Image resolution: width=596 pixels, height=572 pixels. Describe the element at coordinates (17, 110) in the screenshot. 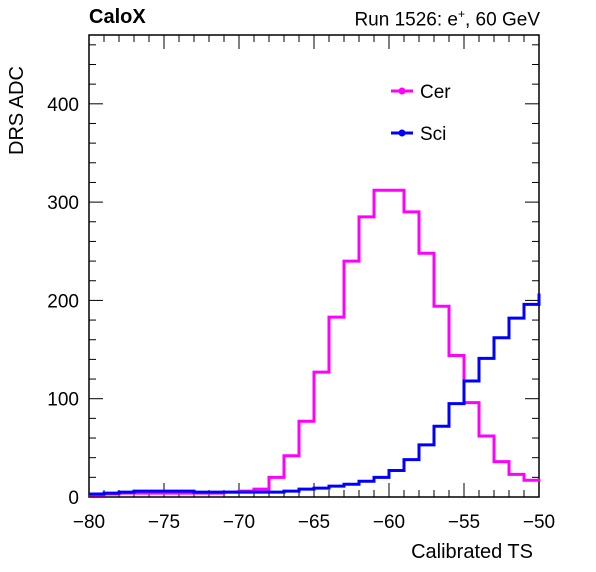

I see `y-axis-label: DRS ADC` at that location.